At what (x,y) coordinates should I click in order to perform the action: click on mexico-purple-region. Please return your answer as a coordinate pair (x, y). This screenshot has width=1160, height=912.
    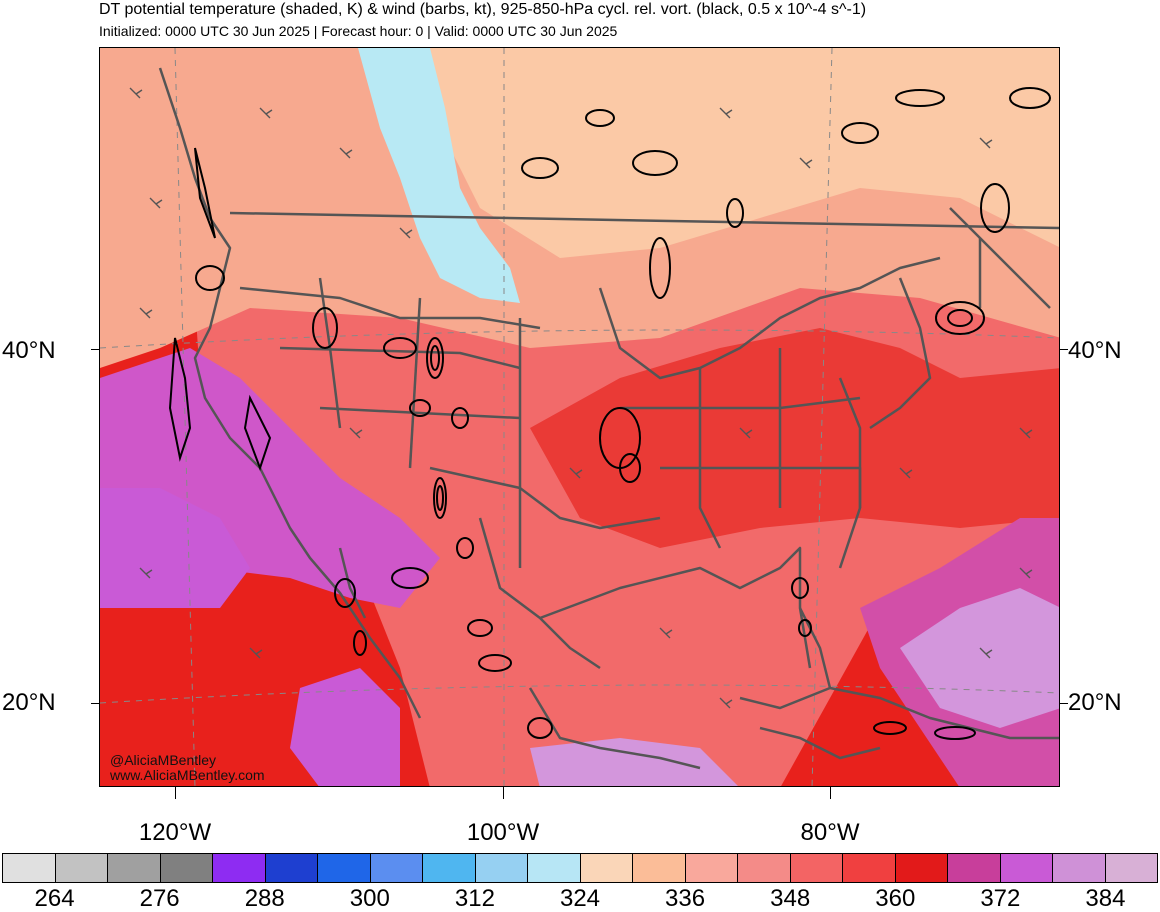
    Looking at the image, I should click on (345, 727).